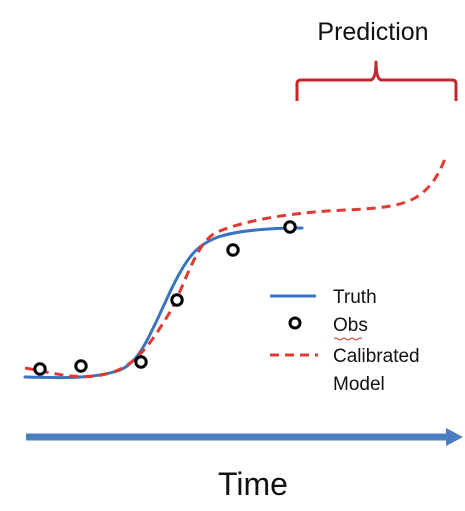 This screenshot has width=465, height=511. Describe the element at coordinates (372, 32) in the screenshot. I see `prediction-label: Prediction` at that location.